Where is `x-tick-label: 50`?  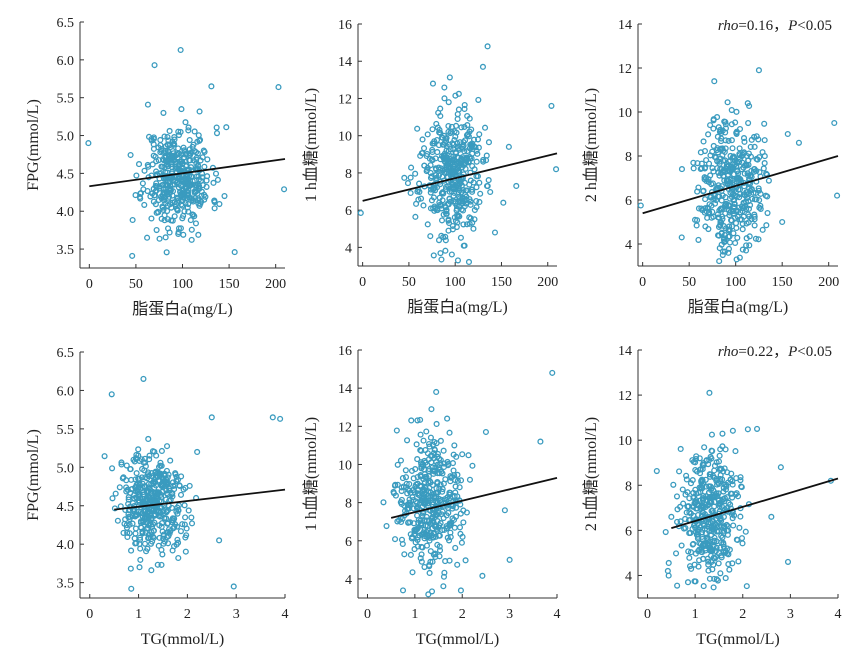
x-tick-label: 50 is located at coordinates (136, 284).